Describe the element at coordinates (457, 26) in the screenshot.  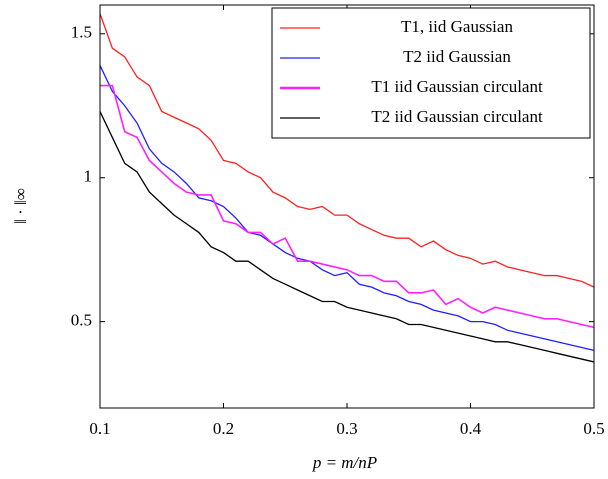
I see `legend-label: T1, iid Gaussian` at that location.